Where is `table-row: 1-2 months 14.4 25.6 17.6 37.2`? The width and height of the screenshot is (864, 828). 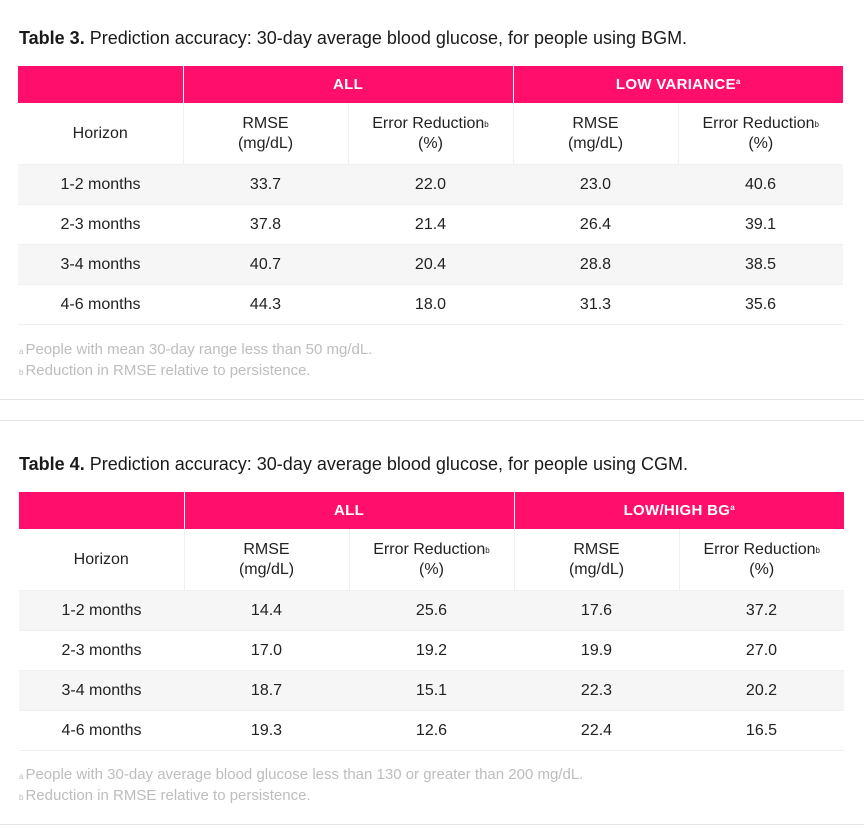 table-row: 1-2 months 14.4 25.6 17.6 37.2 is located at coordinates (431, 610).